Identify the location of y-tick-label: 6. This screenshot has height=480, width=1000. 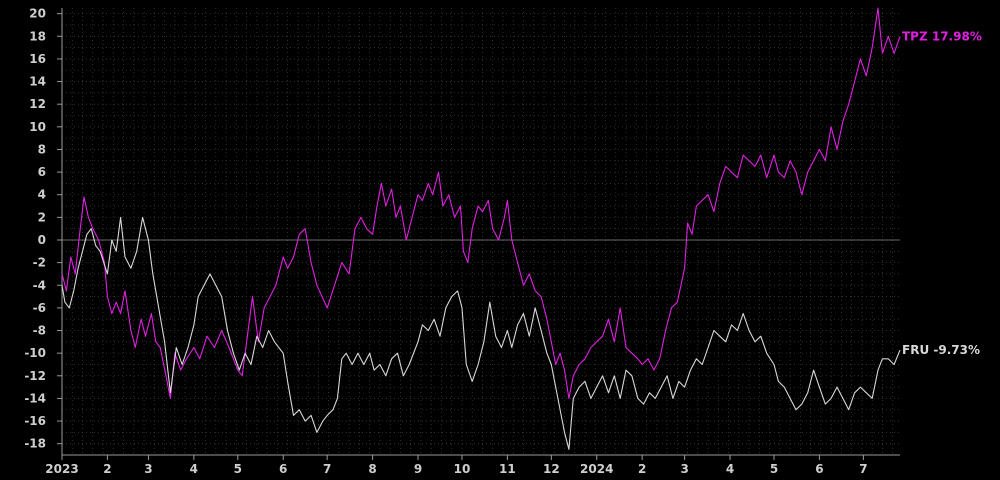
(42, 172).